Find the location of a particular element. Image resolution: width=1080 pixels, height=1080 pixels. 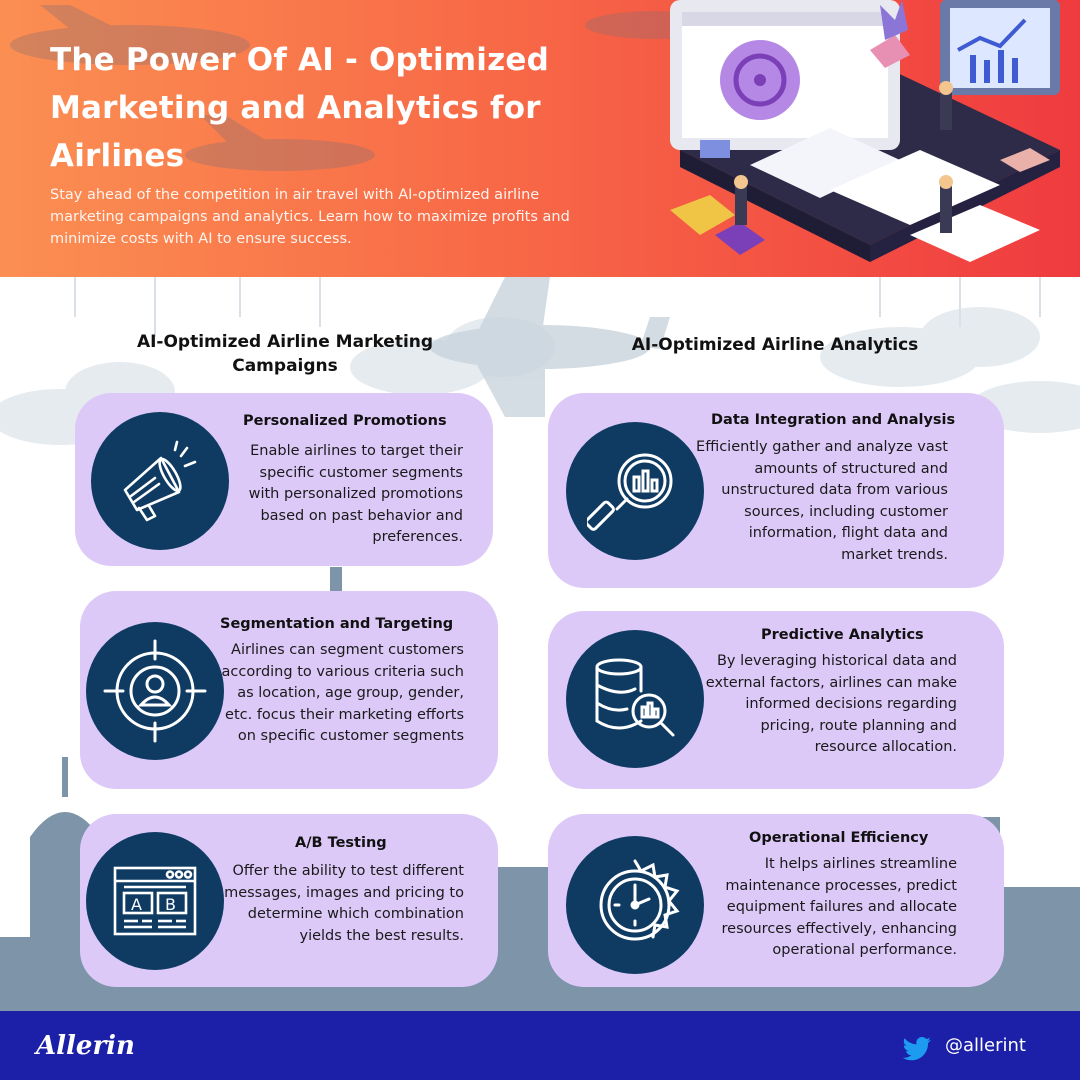

marketing-column-title: AI-Optimized Airline Marketing Campaigns is located at coordinates (285, 354).